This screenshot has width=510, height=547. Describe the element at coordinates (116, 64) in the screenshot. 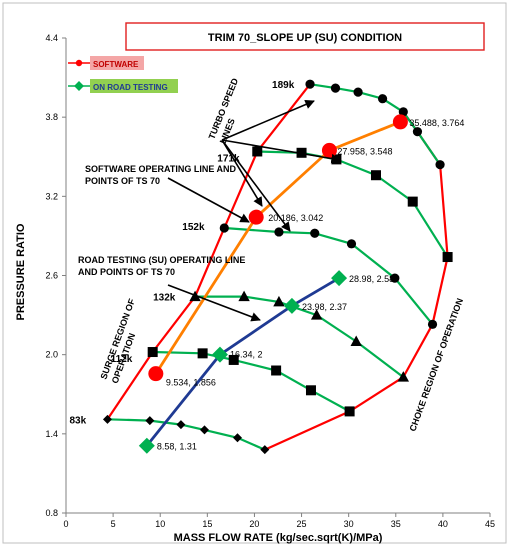

I see `legend-software-label: SOFTWARE` at that location.